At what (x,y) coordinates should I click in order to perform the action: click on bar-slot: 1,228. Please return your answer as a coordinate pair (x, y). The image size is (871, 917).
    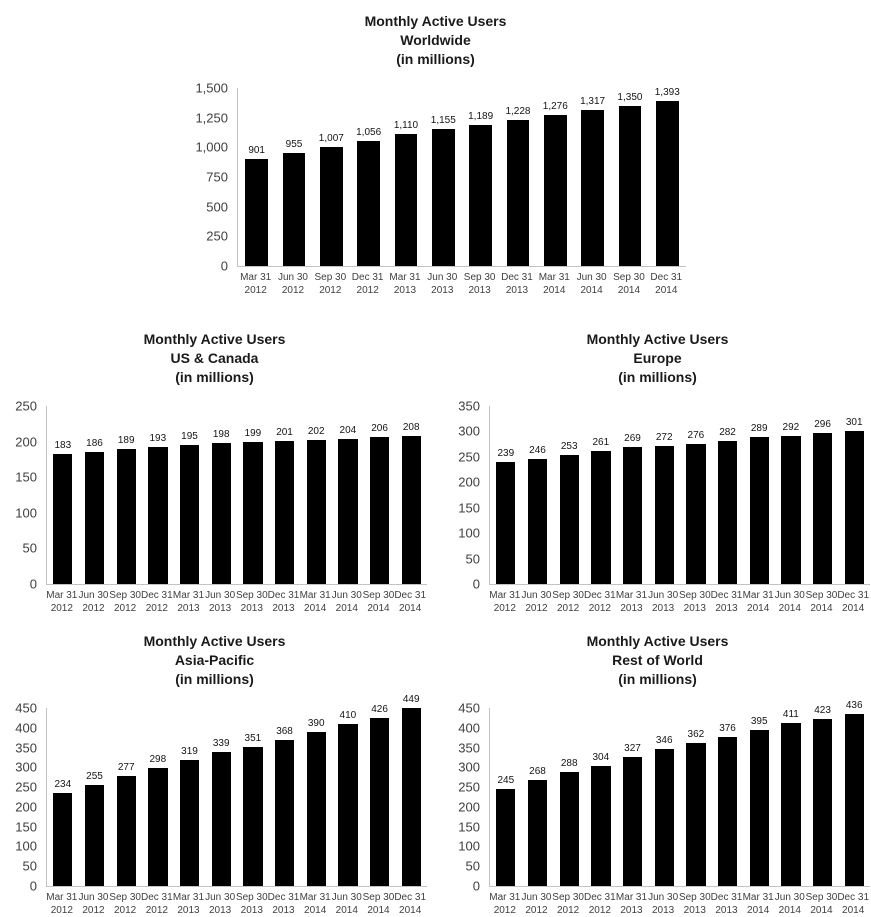
    Looking at the image, I should click on (517, 177).